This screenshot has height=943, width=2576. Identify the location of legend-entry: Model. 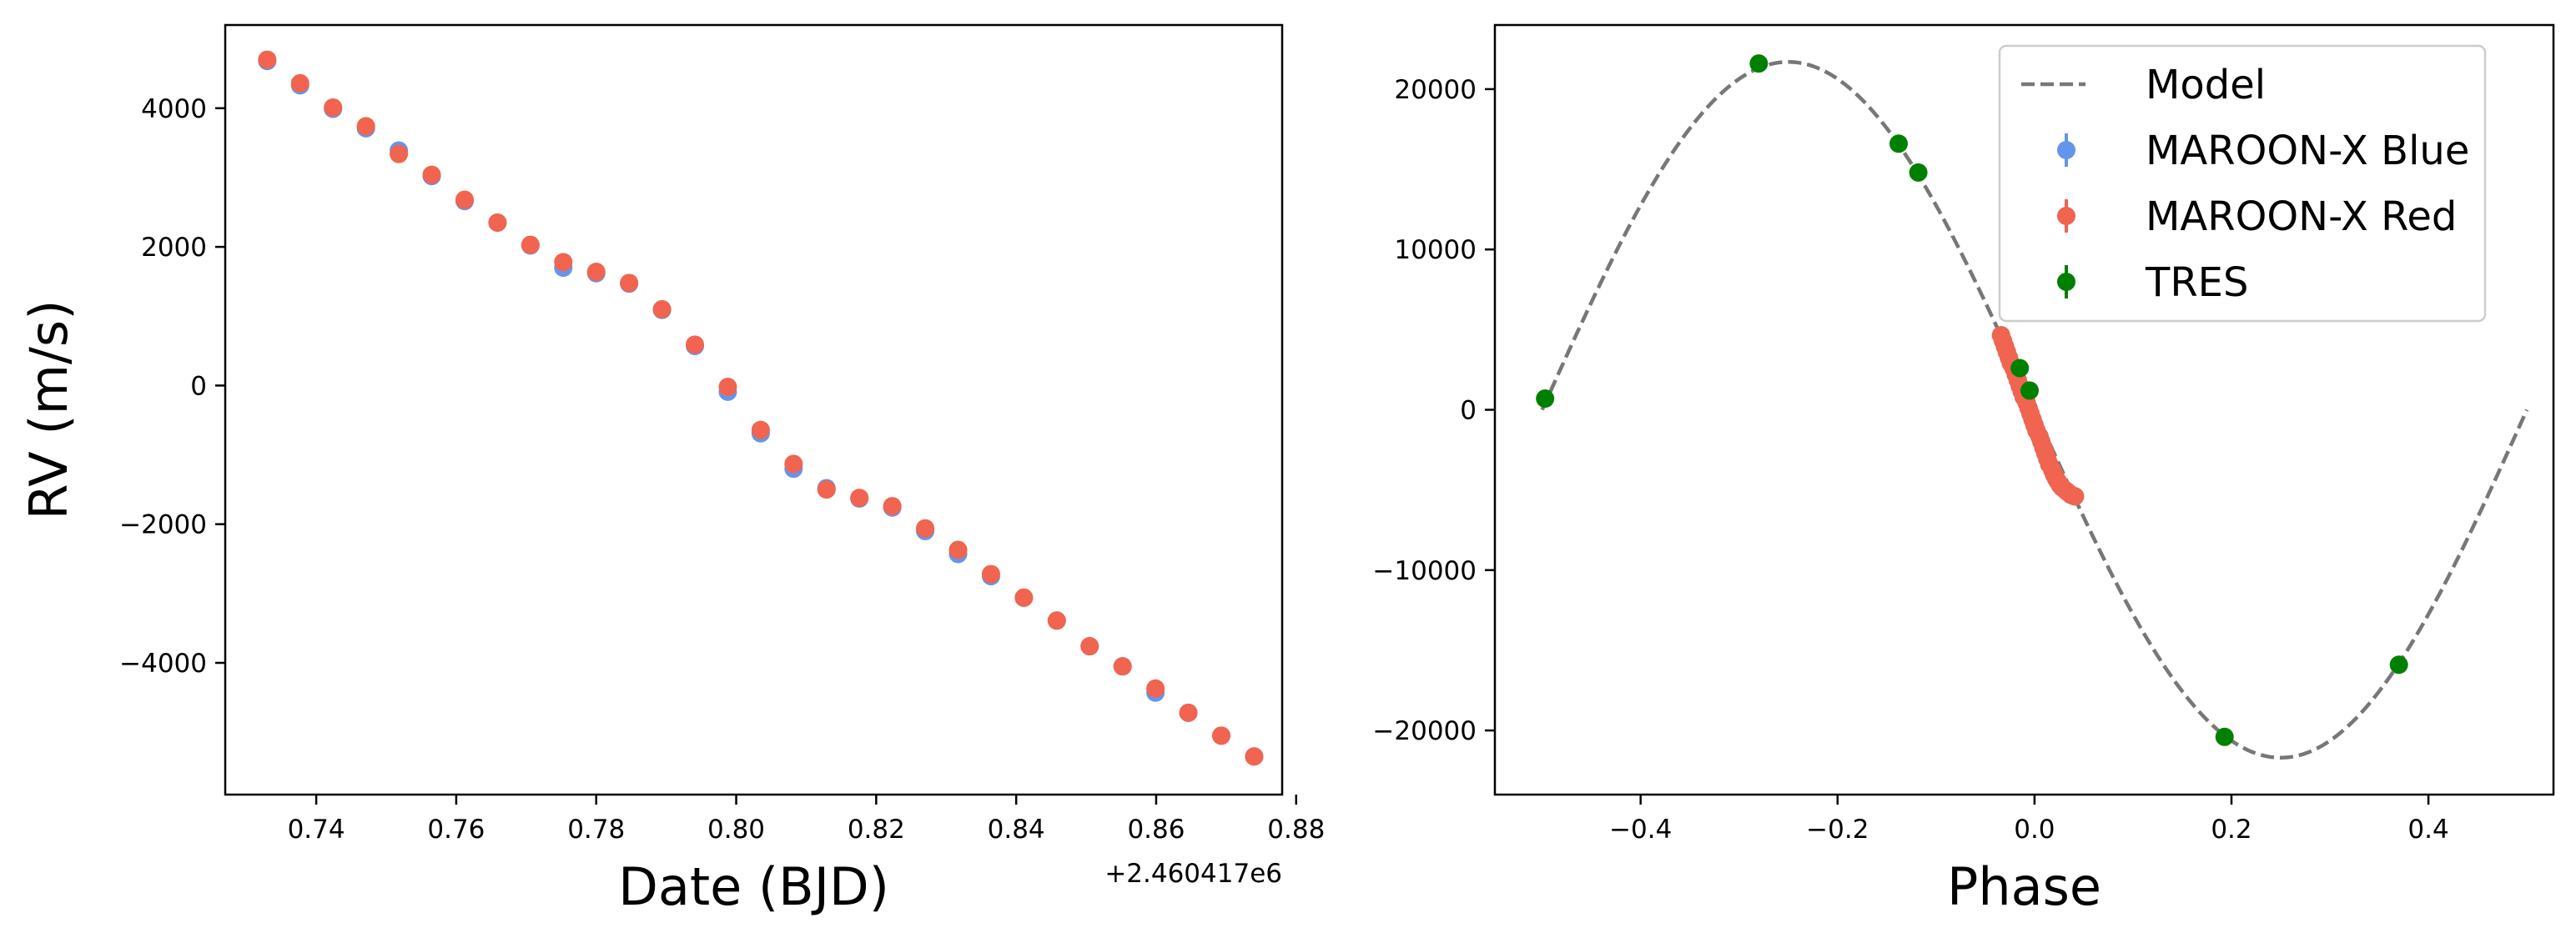
(2143, 85).